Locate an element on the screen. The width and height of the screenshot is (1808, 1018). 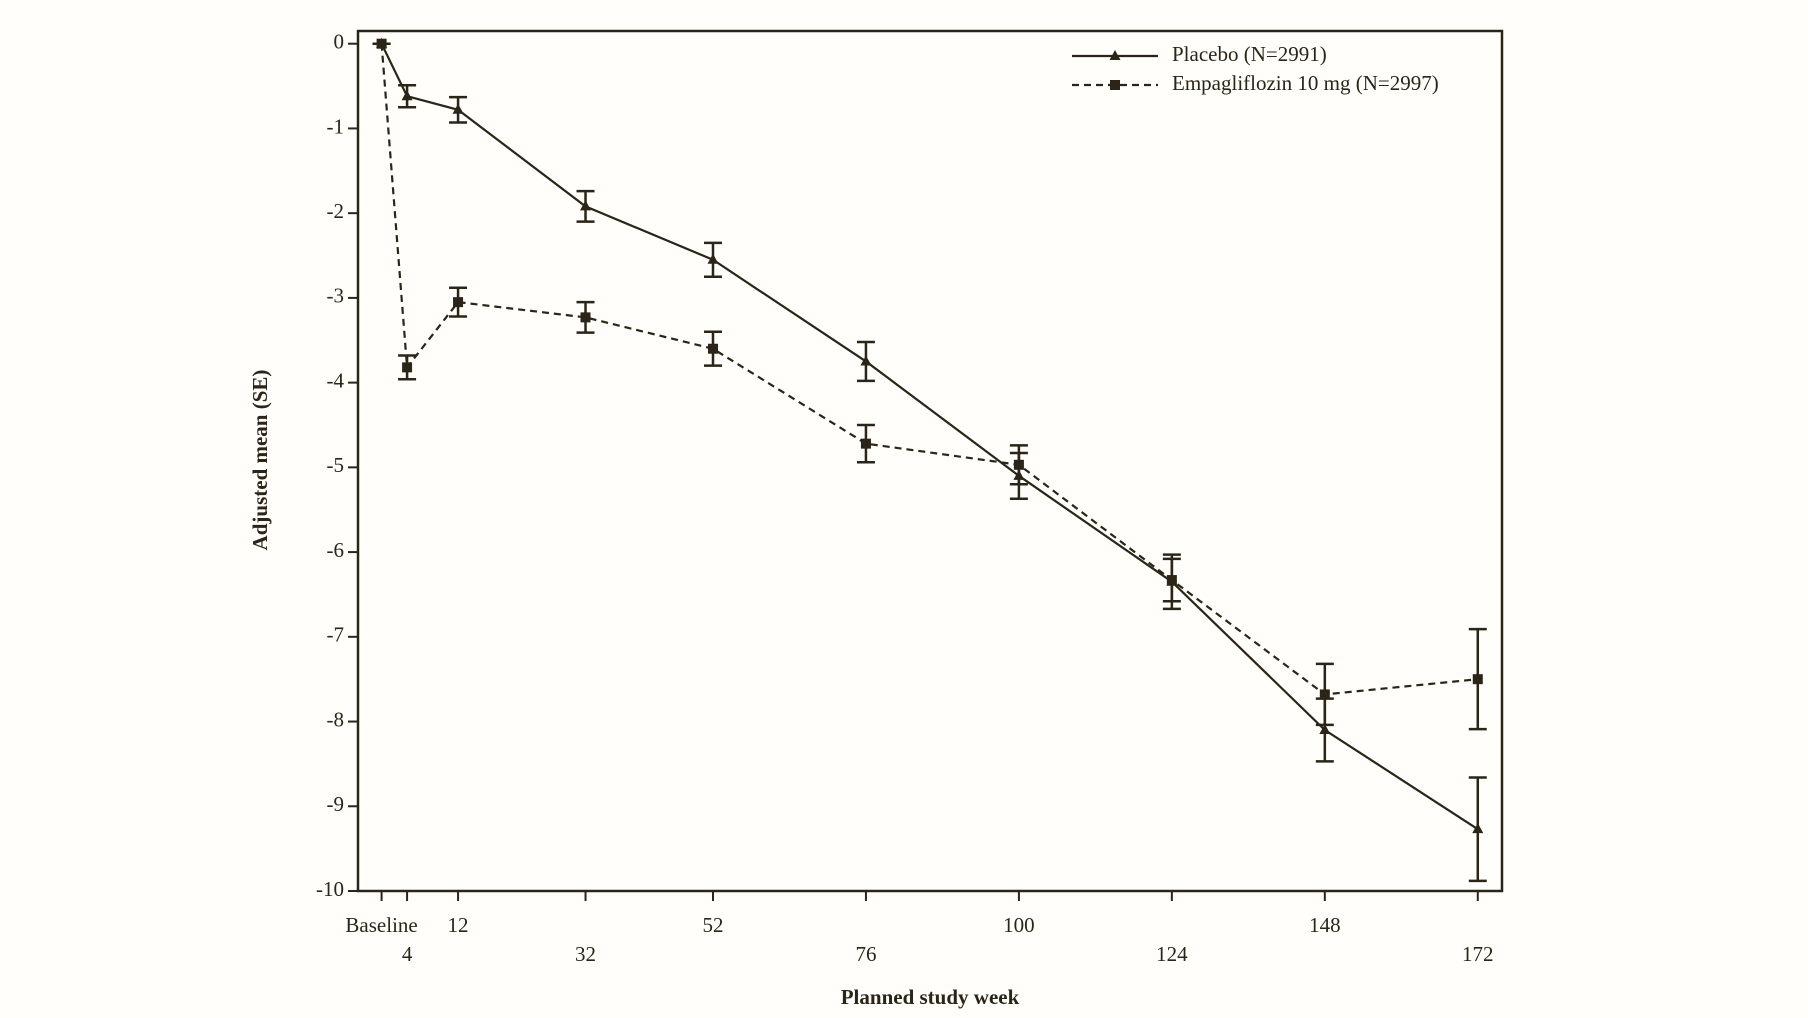
x-tick-label: 76 is located at coordinates (865, 954).